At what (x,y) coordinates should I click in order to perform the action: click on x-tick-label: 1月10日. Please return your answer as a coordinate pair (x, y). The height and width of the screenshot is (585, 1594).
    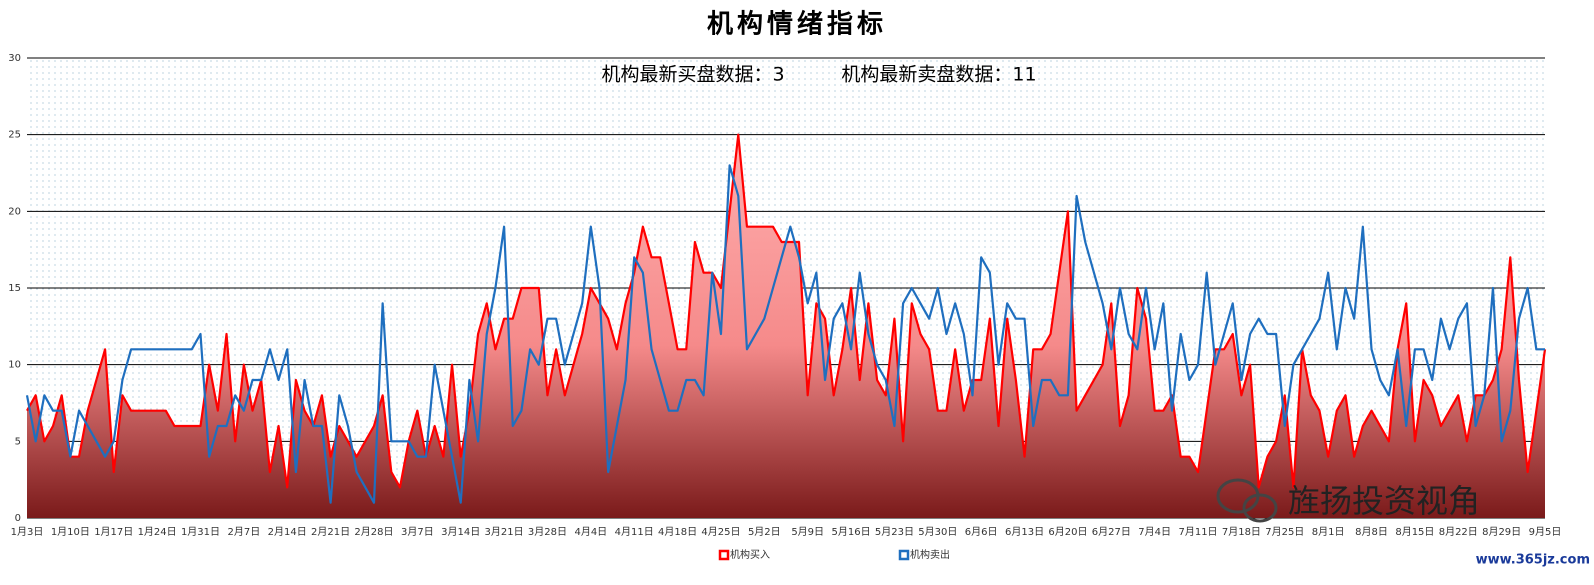
    Looking at the image, I should click on (70, 532).